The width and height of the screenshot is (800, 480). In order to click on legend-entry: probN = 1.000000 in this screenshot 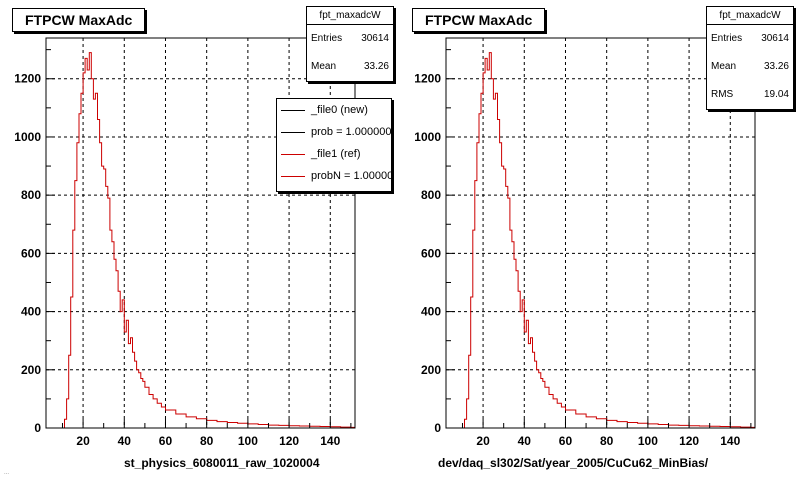, I will do `click(334, 176)`.